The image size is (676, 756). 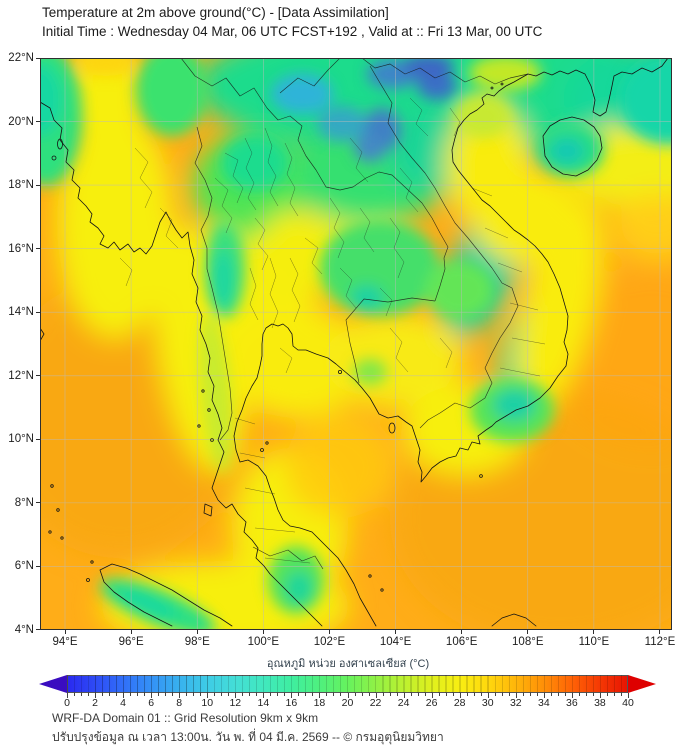 What do you see at coordinates (197, 642) in the screenshot?
I see `x-axis-tick-label: 98°E` at bounding box center [197, 642].